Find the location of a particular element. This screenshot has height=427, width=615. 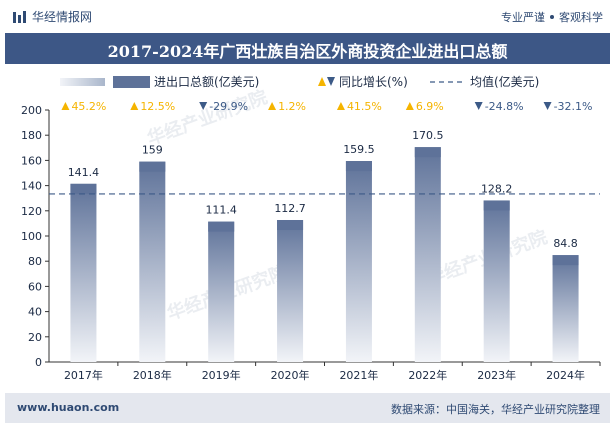

separator-dot-icon is located at coordinates (552, 17).